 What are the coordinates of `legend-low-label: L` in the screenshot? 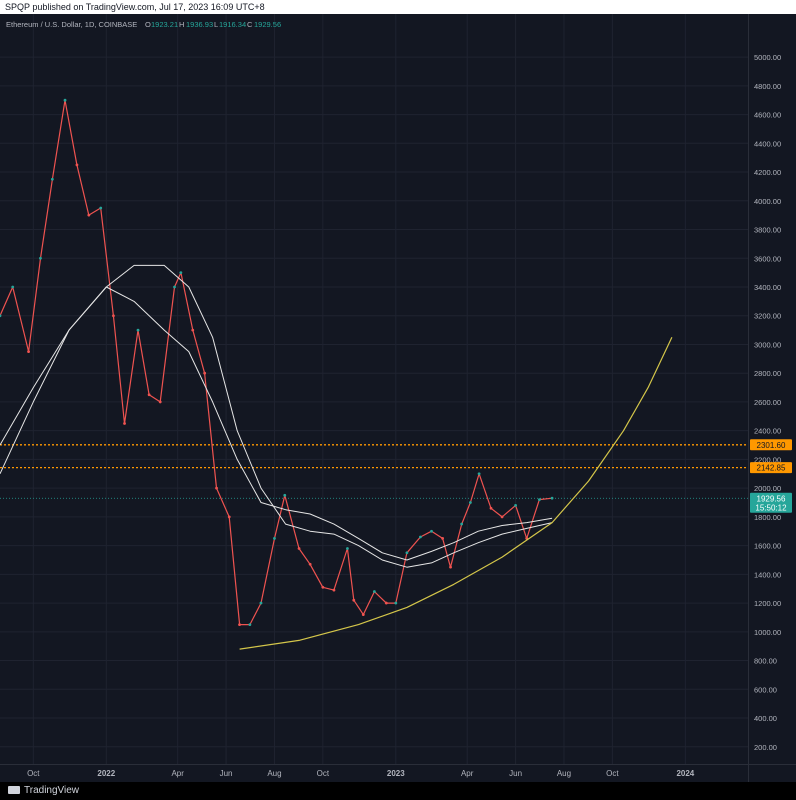 It's located at (216, 24).